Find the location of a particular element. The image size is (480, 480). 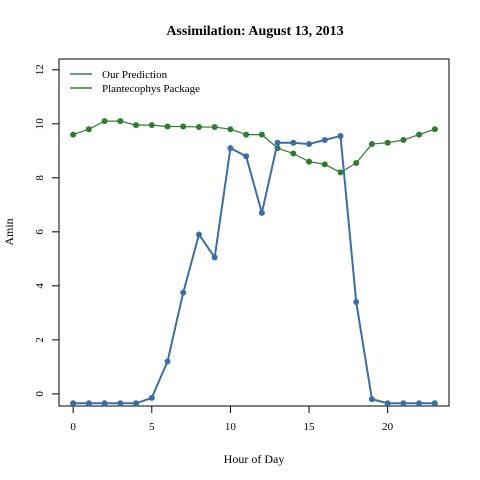

series-line-plantecophys-package is located at coordinates (254, 147).